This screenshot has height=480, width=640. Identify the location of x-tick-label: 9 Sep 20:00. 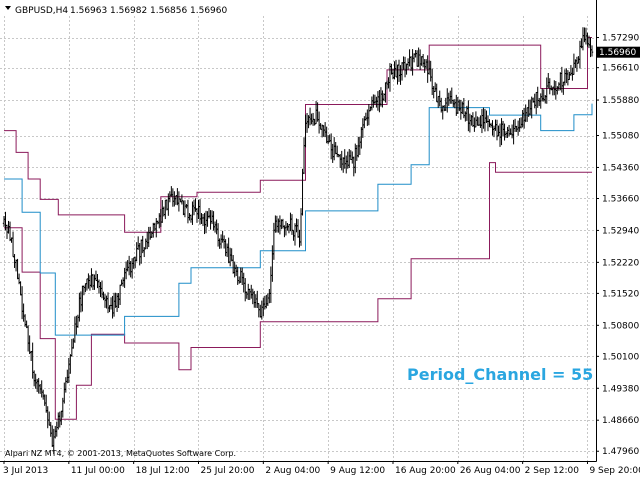
(614, 471).